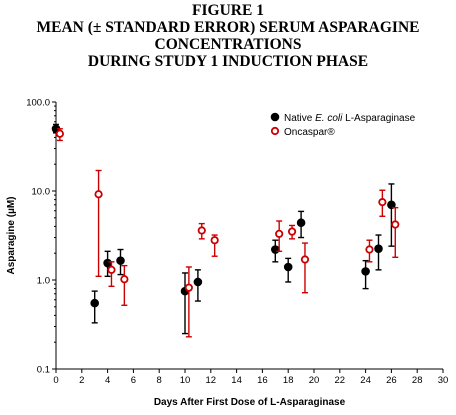 Image resolution: width=456 pixels, height=415 pixels. Describe the element at coordinates (350, 118) in the screenshot. I see `legend-label-native: Native E. coli L-Asparaginase` at that location.